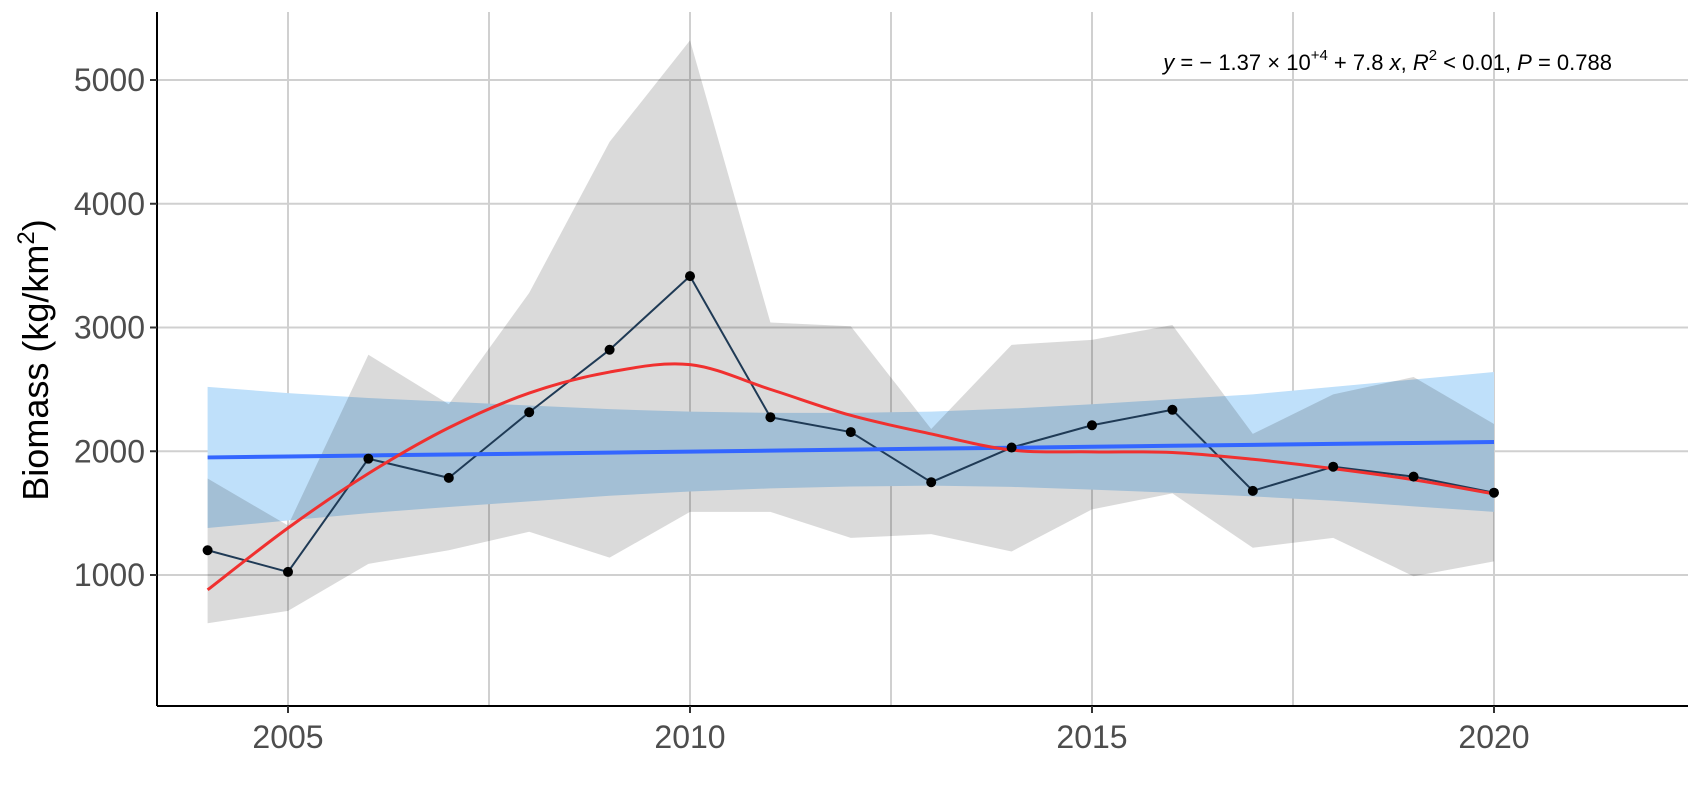 The image size is (1700, 800). I want to click on y-tick-label: 2000, so click(109, 451).